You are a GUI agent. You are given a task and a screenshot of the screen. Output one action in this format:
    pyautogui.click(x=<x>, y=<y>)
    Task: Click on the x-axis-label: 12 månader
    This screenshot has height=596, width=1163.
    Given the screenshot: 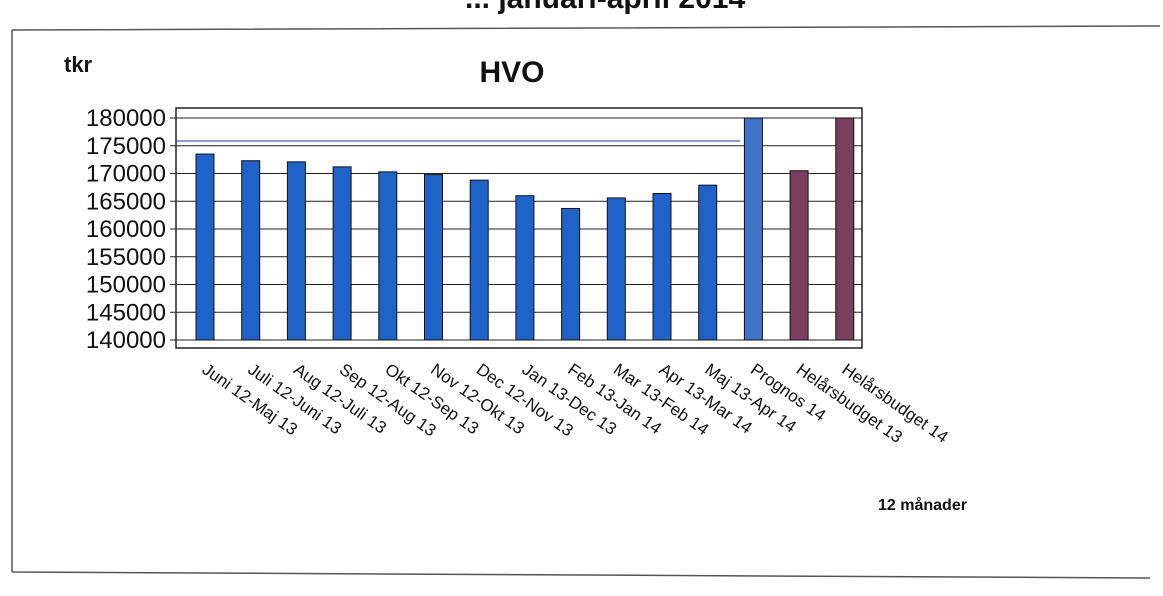 What is the action you would take?
    pyautogui.click(x=922, y=505)
    